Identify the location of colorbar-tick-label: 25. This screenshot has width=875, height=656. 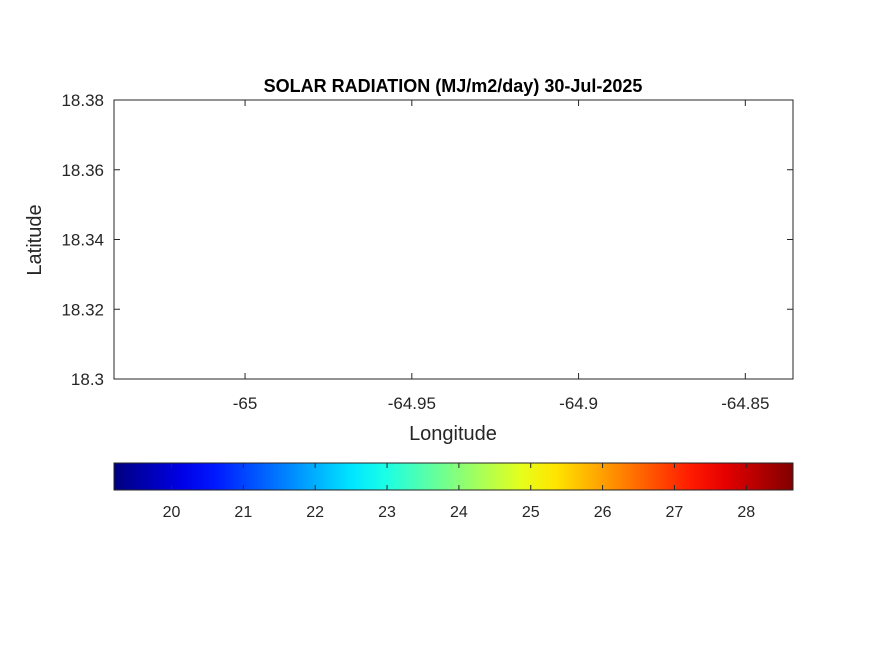
(531, 512).